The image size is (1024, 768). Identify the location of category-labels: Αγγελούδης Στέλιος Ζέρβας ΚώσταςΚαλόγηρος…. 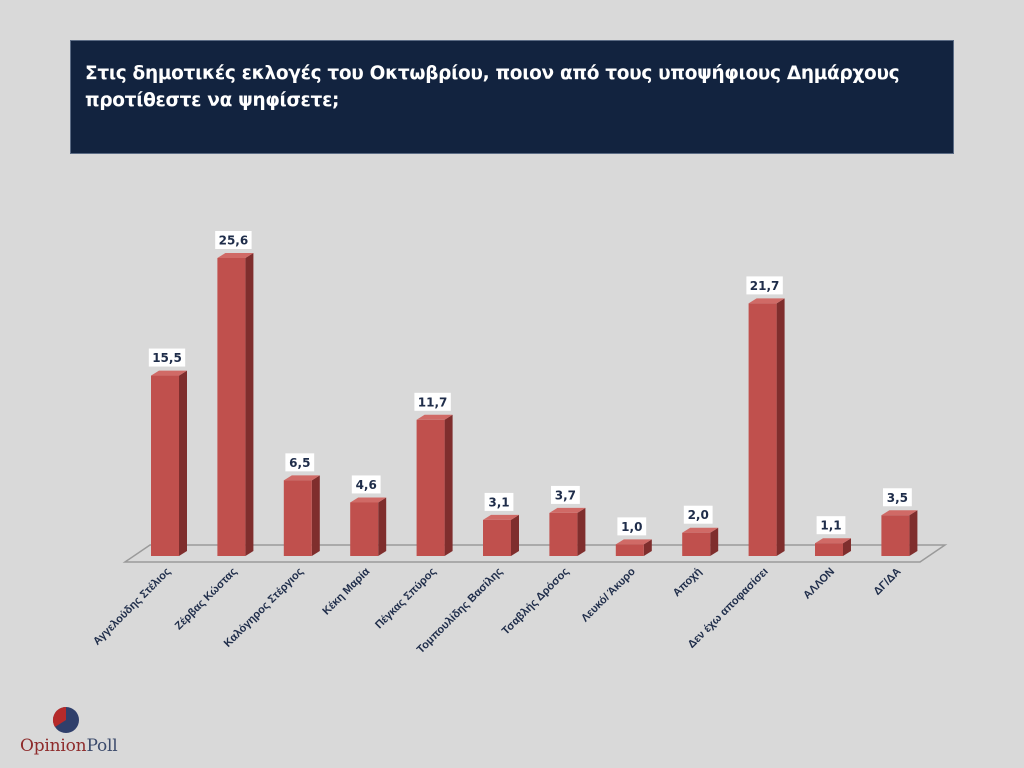
(497, 610).